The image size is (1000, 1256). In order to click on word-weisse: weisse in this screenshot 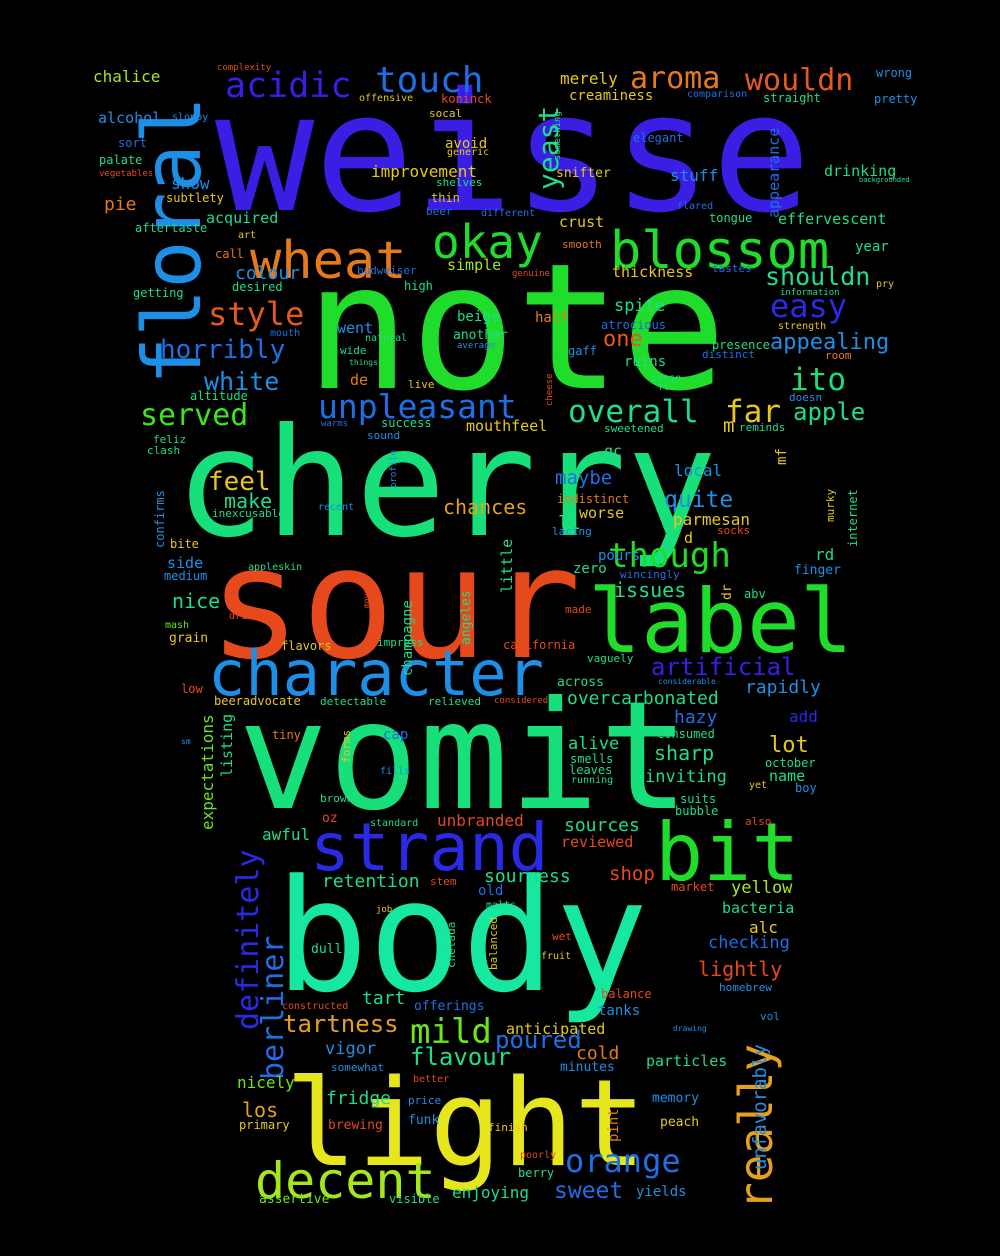, I will do `click(513, 153)`.